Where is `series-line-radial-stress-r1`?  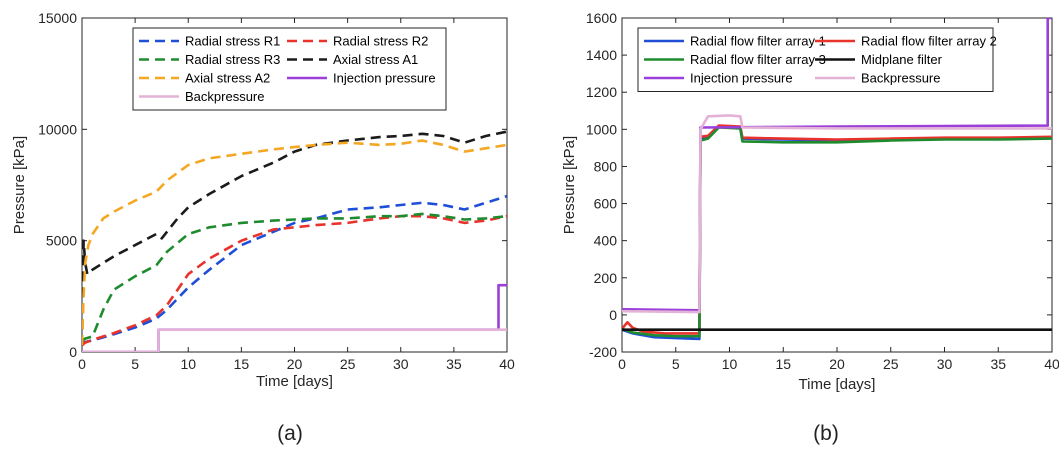 series-line-radial-stress-r1 is located at coordinates (294, 270).